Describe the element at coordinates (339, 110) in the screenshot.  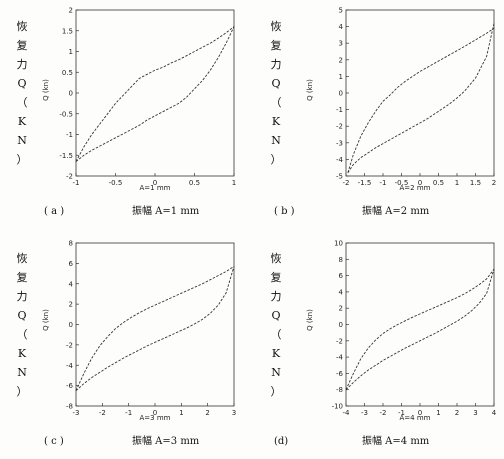
I see `y-tick-label: -1` at that location.